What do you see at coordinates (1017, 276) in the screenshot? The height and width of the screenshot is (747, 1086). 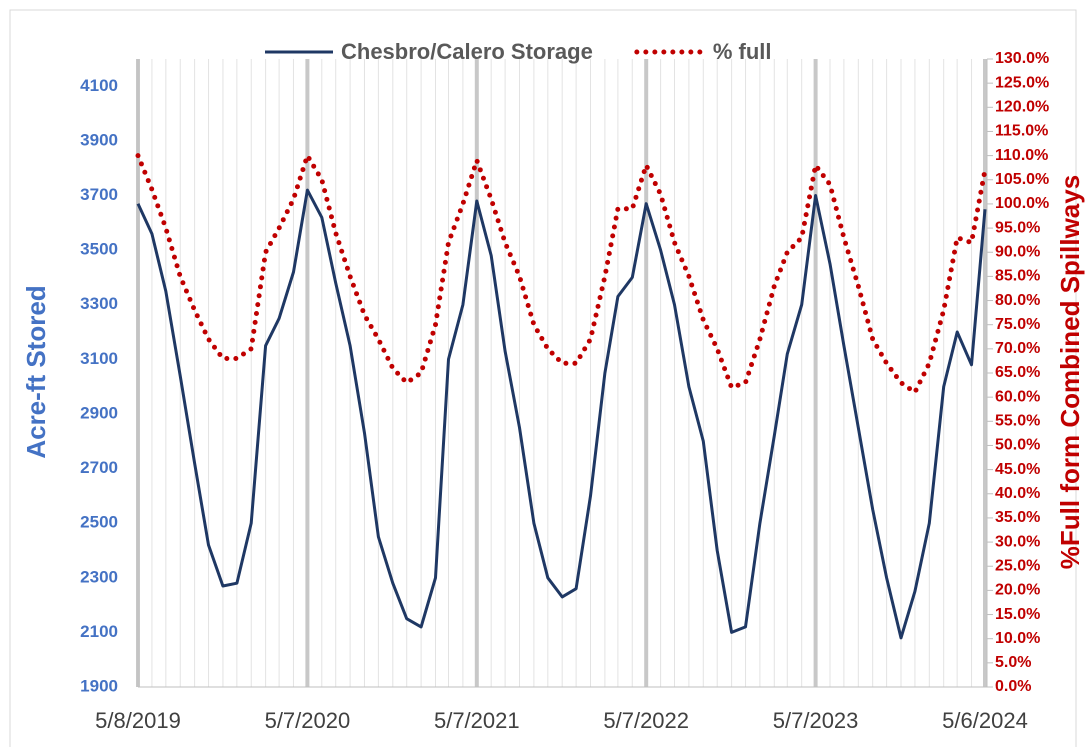 I see `y2-tick-label: 85.0%` at bounding box center [1017, 276].